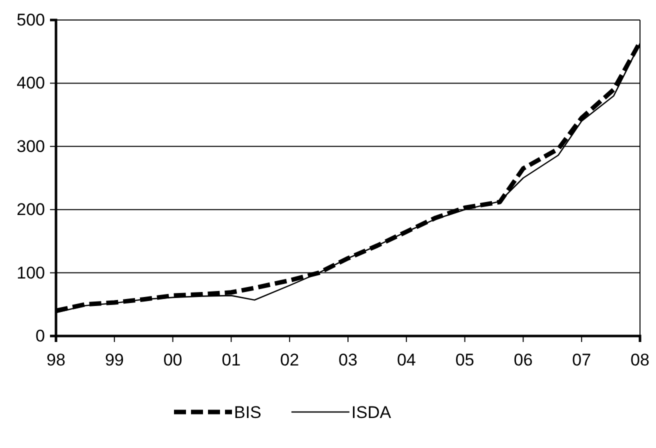 This screenshot has height=448, width=656. What do you see at coordinates (30, 146) in the screenshot?
I see `y-tick-label: 300` at bounding box center [30, 146].